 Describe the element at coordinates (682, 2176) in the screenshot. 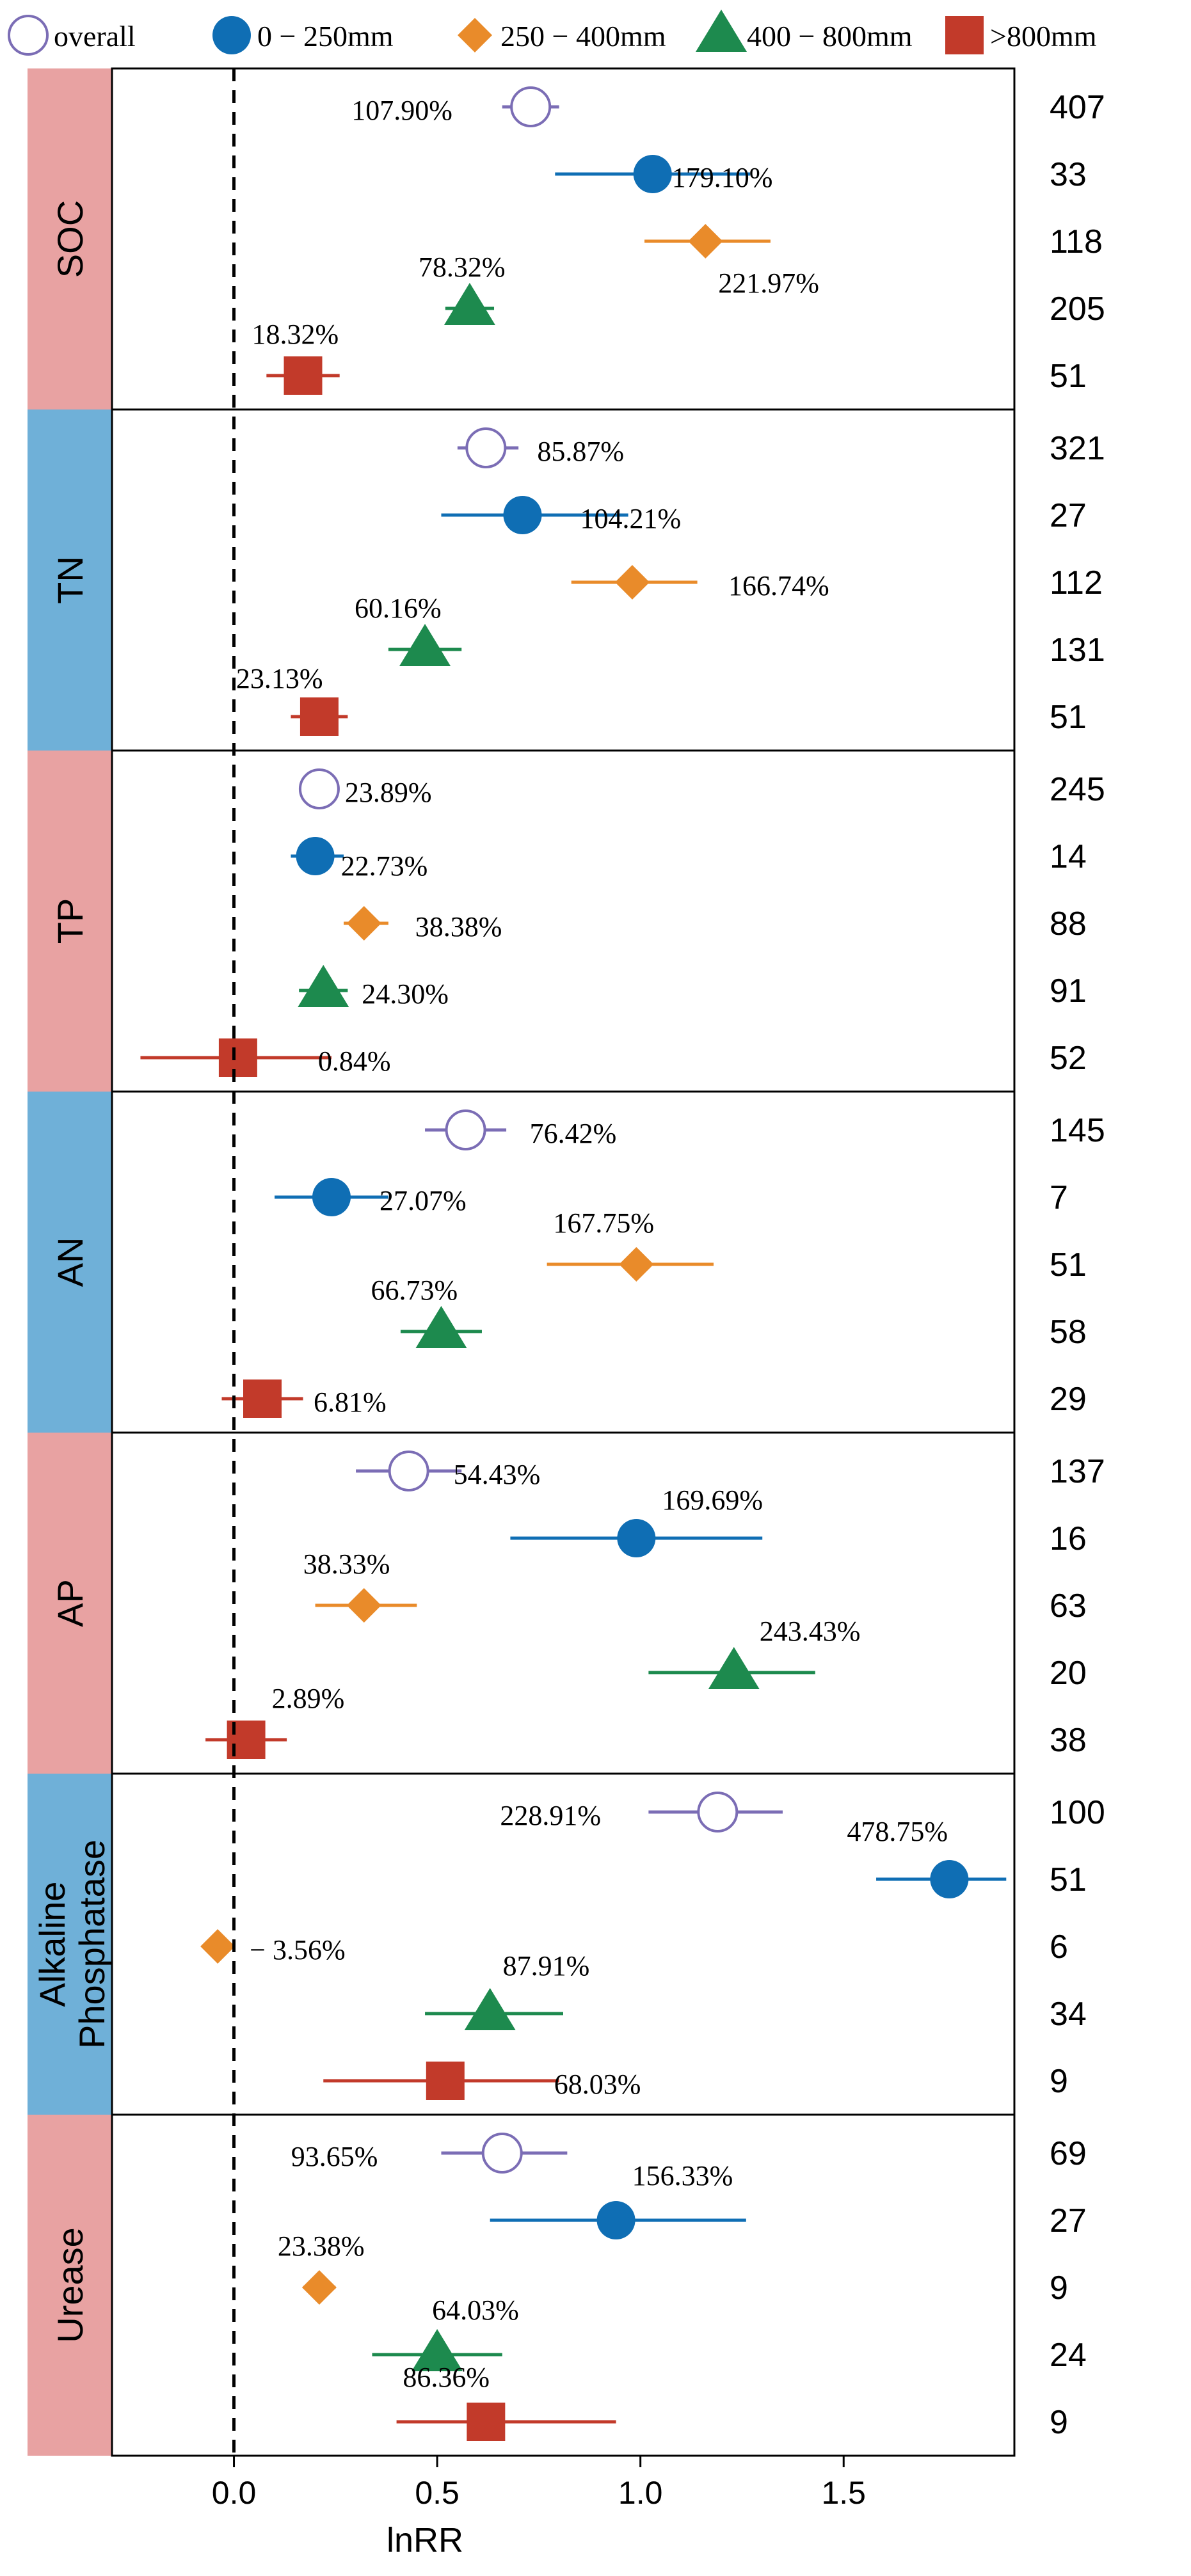

I see `data-label: 156.33%` at that location.